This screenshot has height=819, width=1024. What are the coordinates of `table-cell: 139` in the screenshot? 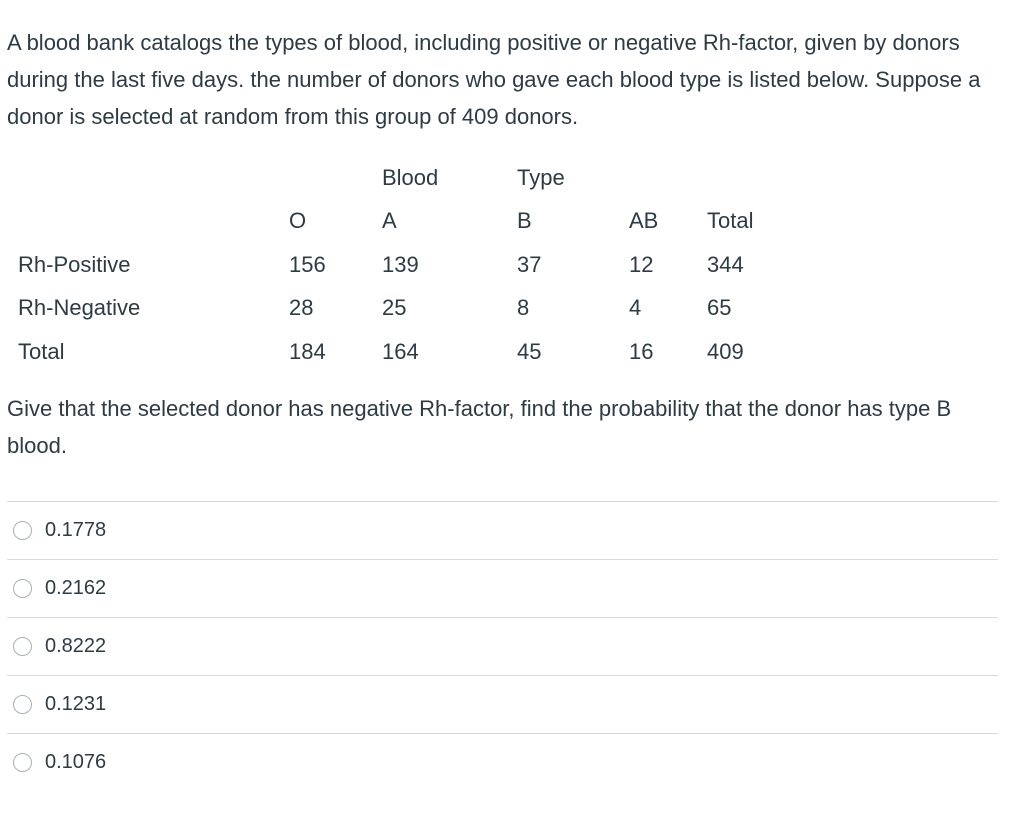 It's located at (400, 264).